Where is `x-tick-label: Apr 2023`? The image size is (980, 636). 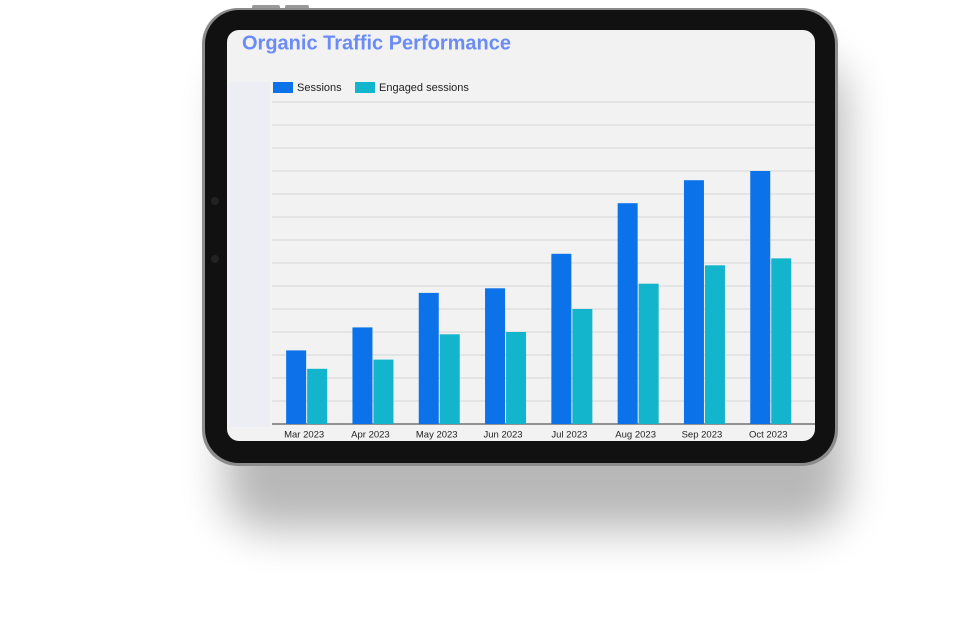
x-tick-label: Apr 2023 is located at coordinates (370, 435).